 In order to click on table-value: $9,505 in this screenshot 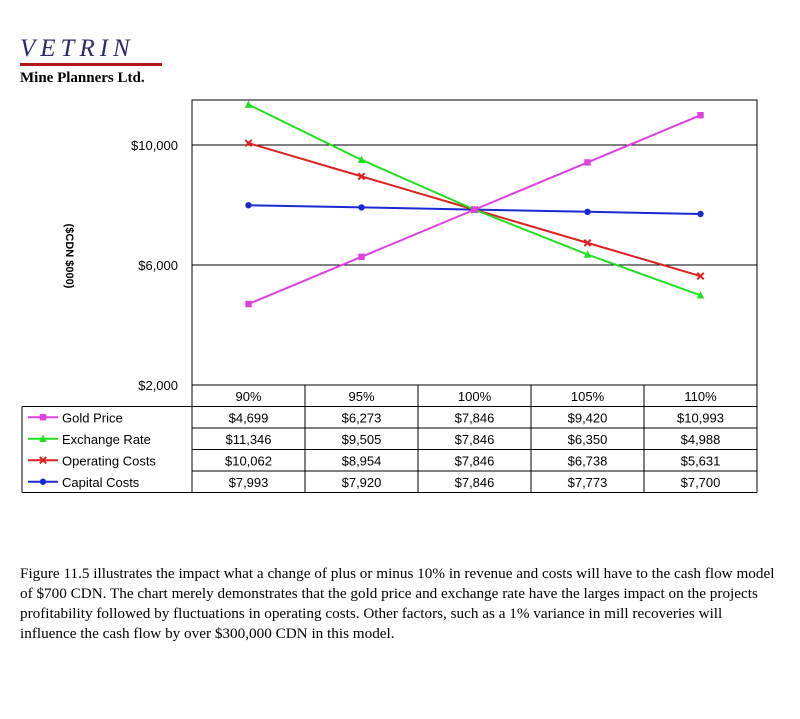, I will do `click(362, 439)`.